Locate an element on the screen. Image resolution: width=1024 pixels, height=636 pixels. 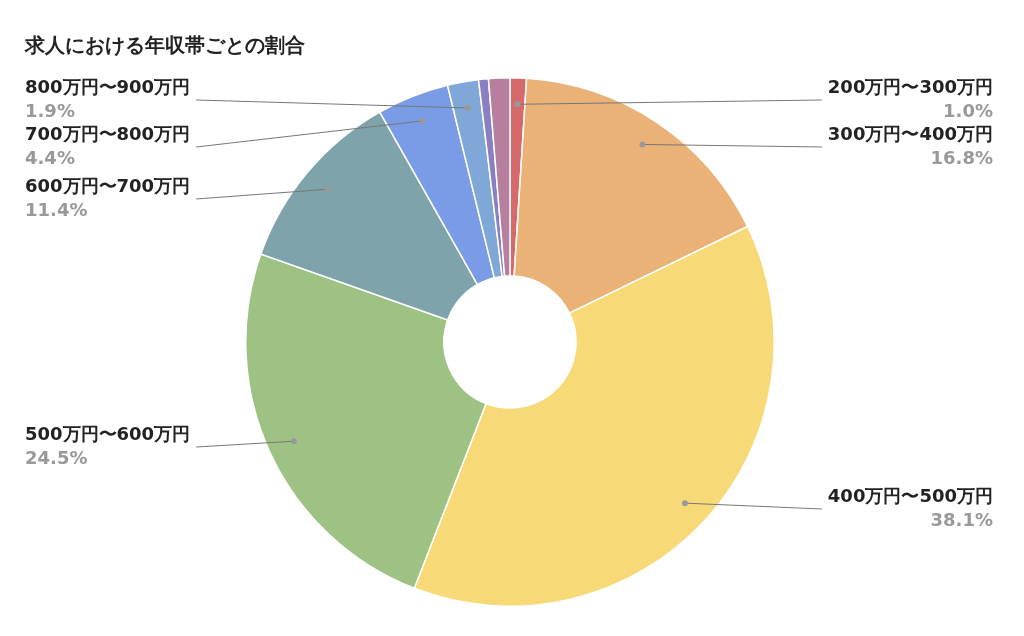
data-label: 1.0% is located at coordinates (968, 110).